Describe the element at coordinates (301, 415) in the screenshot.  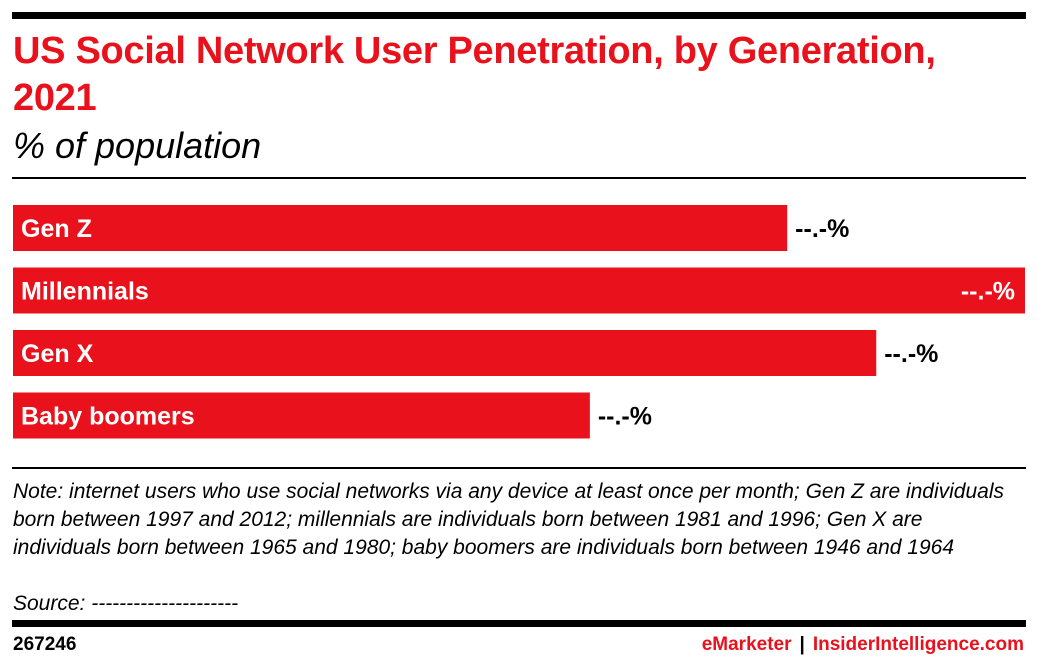
I see `bar-baby-boomers` at that location.